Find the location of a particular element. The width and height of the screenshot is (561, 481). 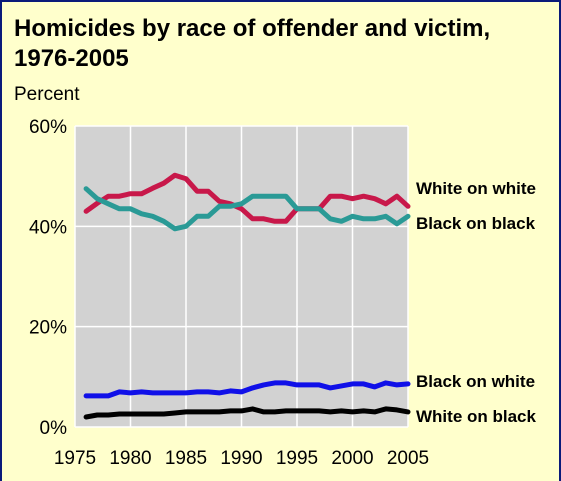

x-tick-label: 1985 is located at coordinates (186, 458).